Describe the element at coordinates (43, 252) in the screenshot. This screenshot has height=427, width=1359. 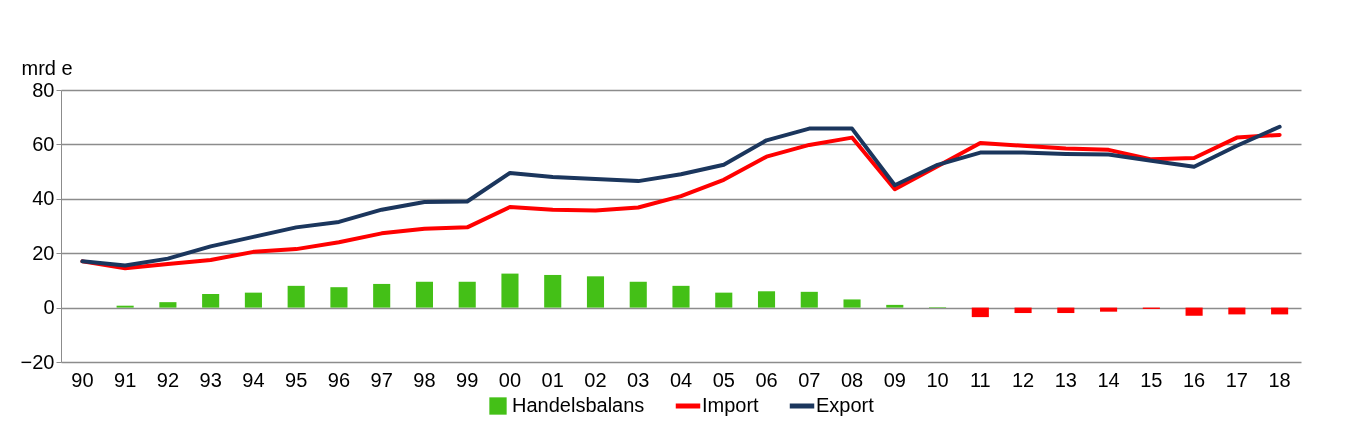
I see `y-tick-label: 20` at that location.